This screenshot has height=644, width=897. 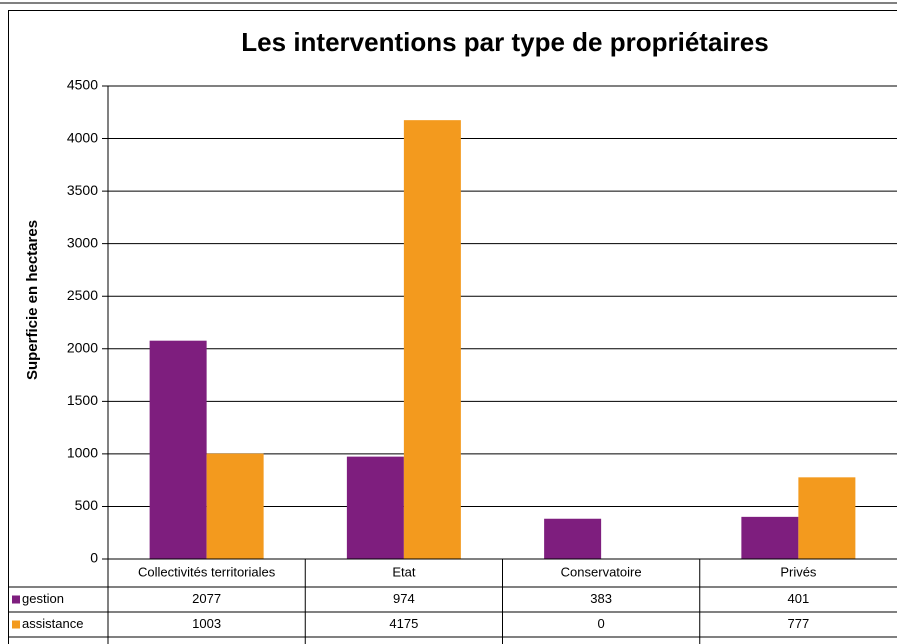 I want to click on y-tick-label: 4500, so click(x=82, y=85).